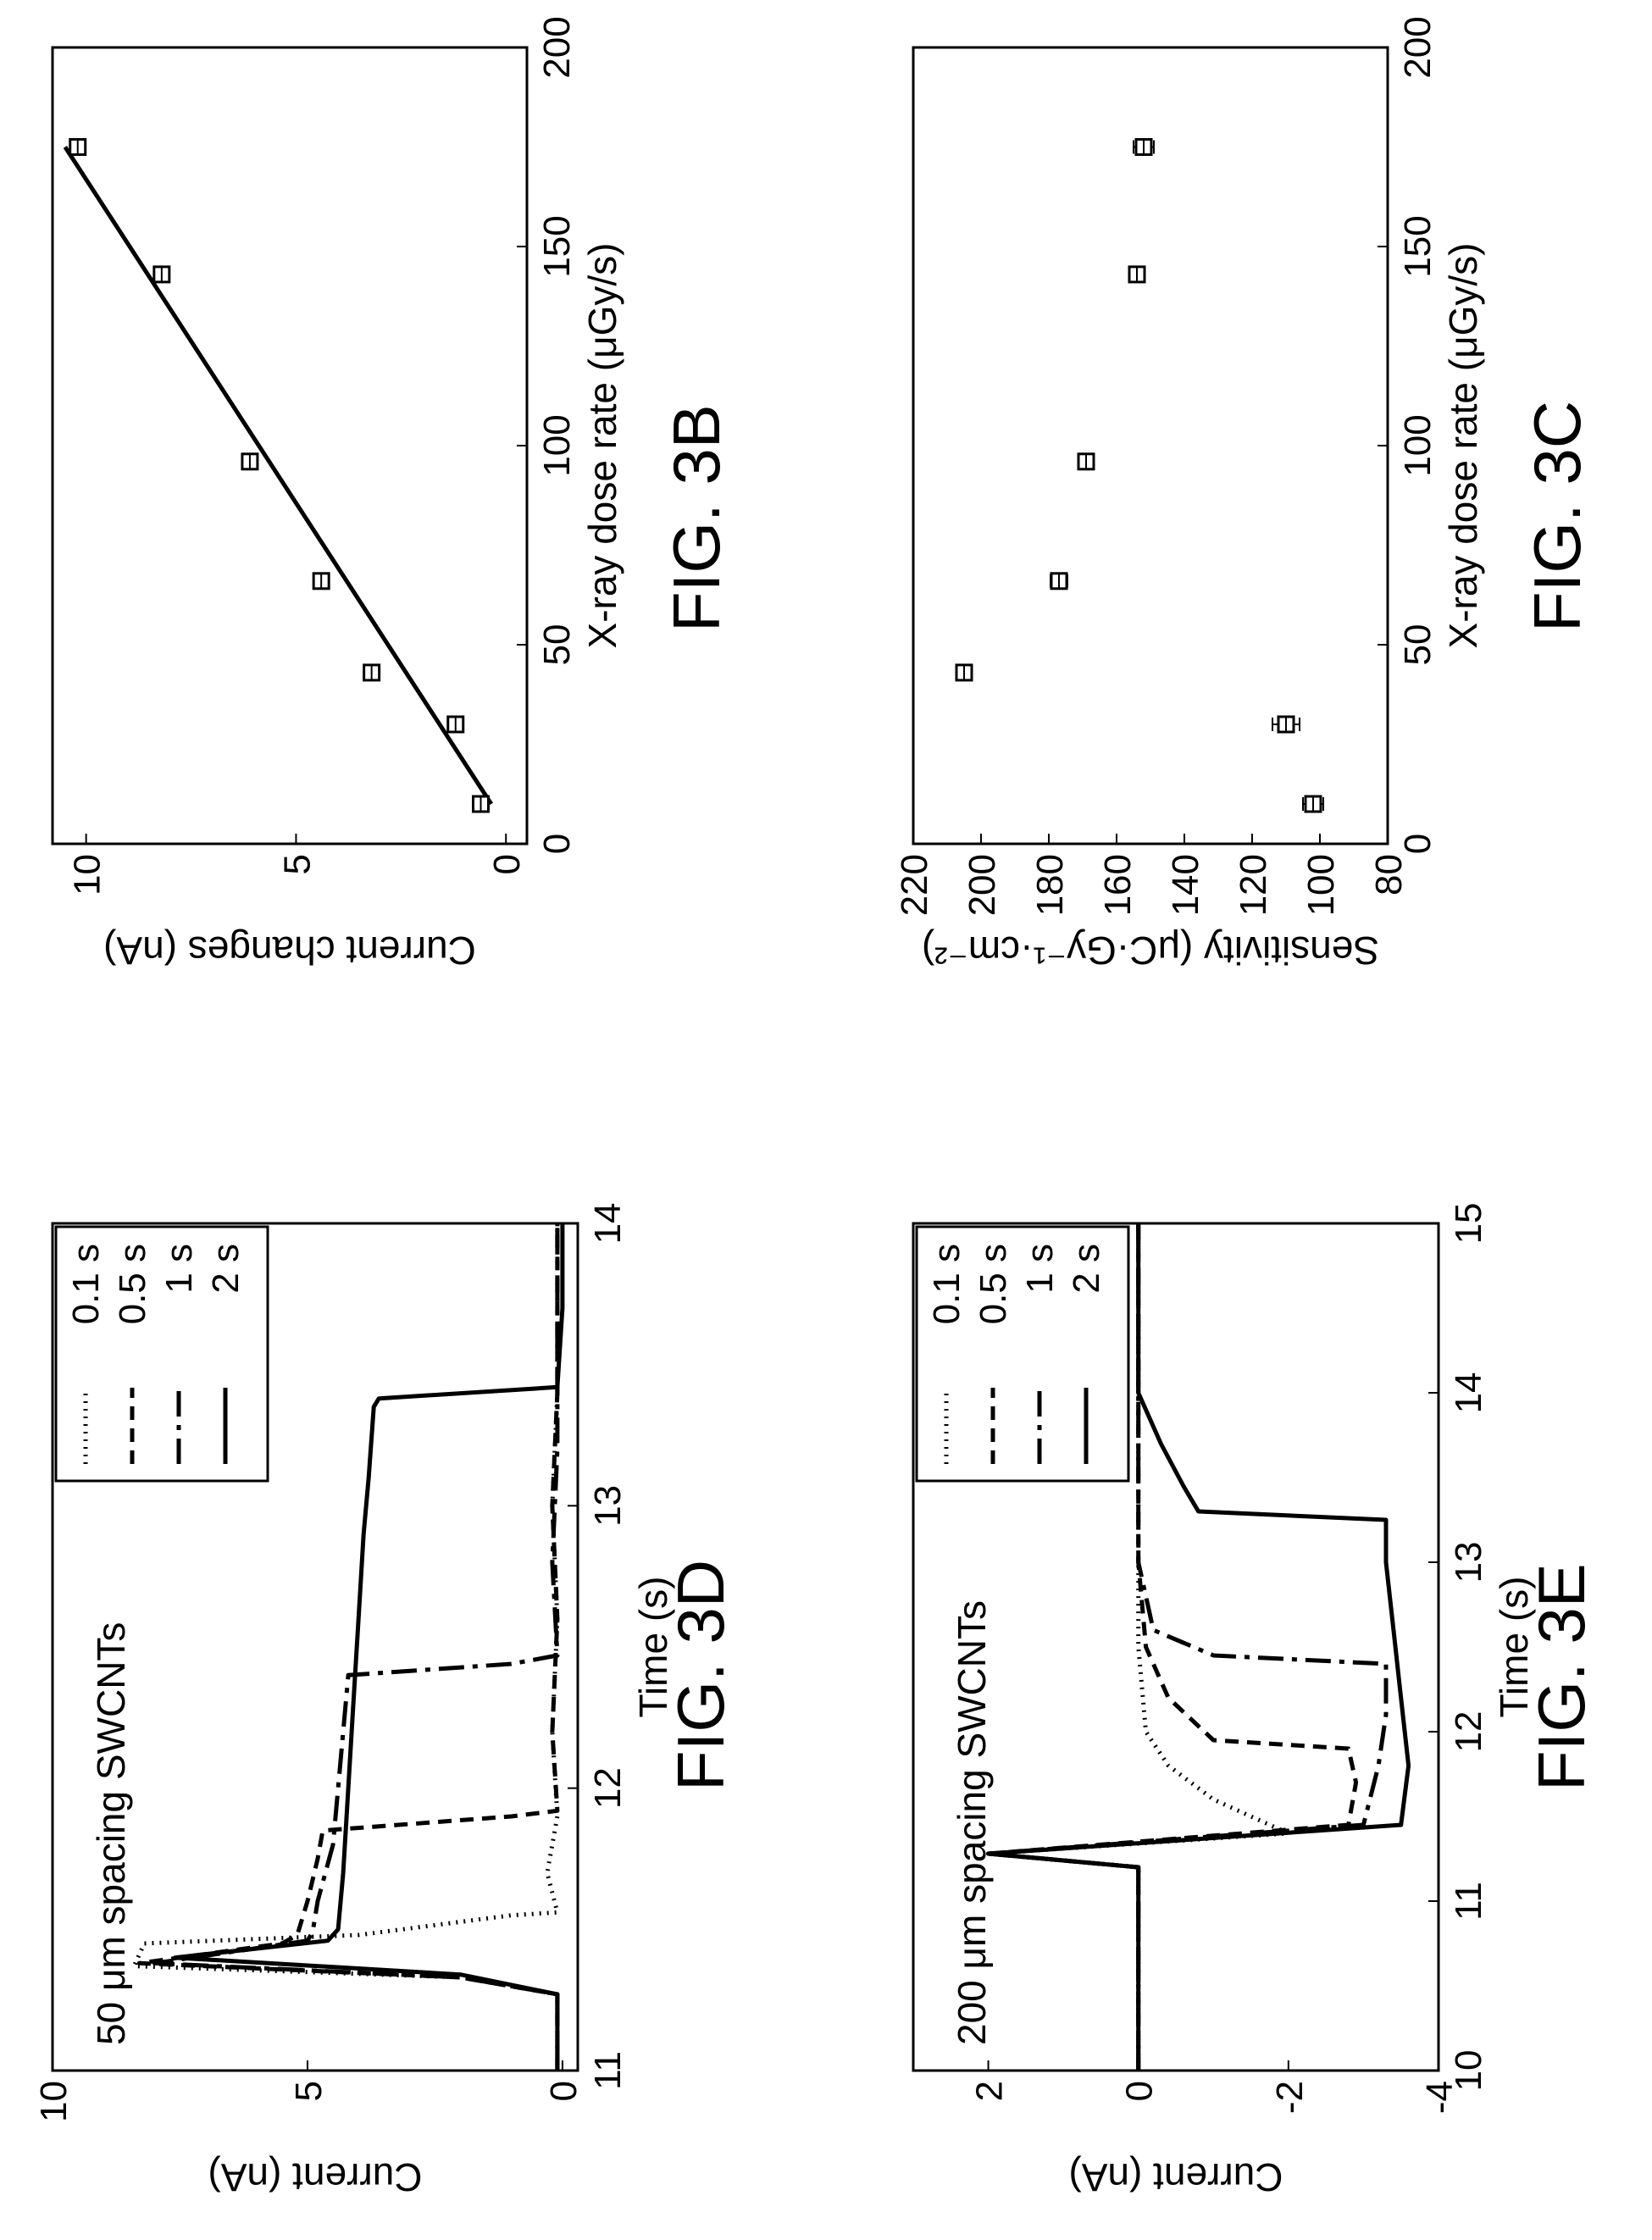  What do you see at coordinates (1321, 885) in the screenshot?
I see `fig3c-y-tick-label: 100` at bounding box center [1321, 885].